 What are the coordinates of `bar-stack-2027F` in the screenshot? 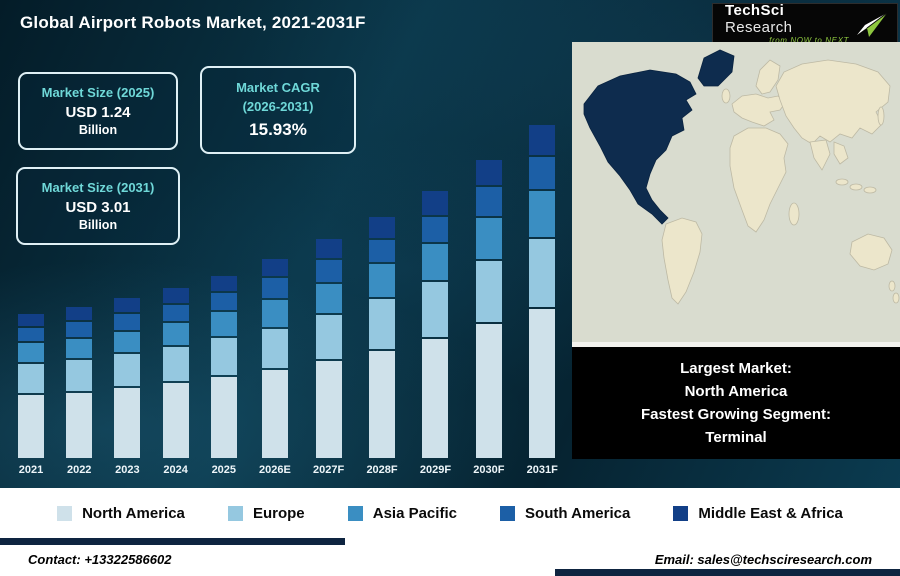 It's located at (328, 348).